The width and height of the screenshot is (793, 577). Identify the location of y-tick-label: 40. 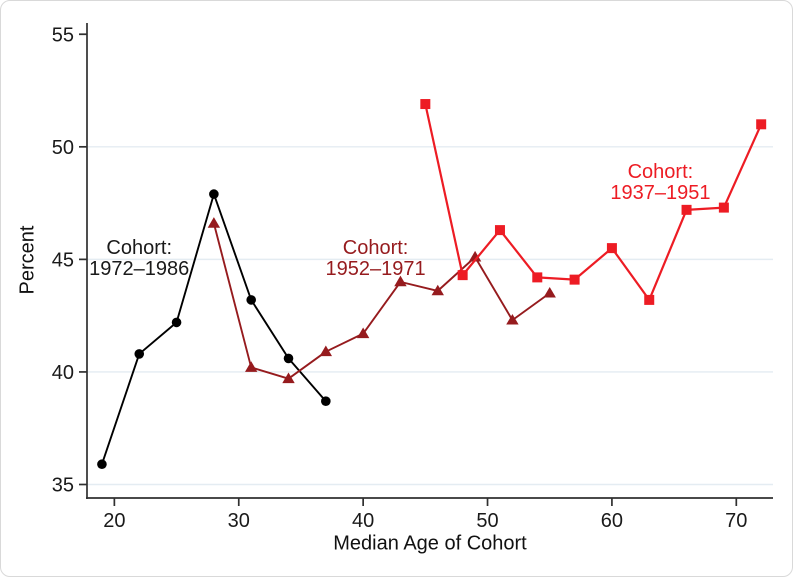
(63, 373).